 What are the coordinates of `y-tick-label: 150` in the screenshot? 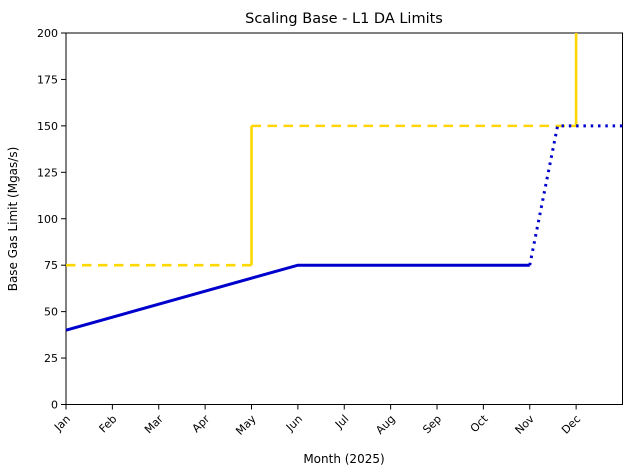 It's located at (47, 126).